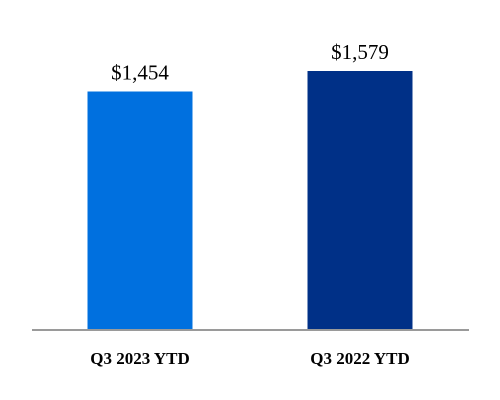 This screenshot has width=500, height=400. What do you see at coordinates (250, 358) in the screenshot?
I see `category-labels-layer: Q3 2023 YTD Q3 2022 YTD` at bounding box center [250, 358].